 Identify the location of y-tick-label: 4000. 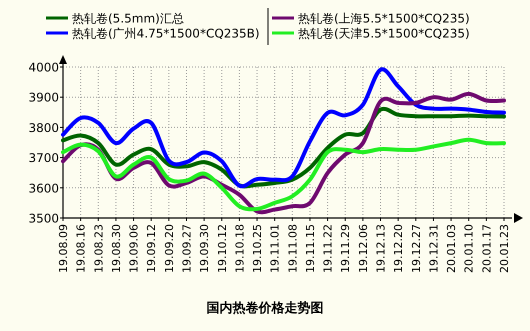
(43, 67).